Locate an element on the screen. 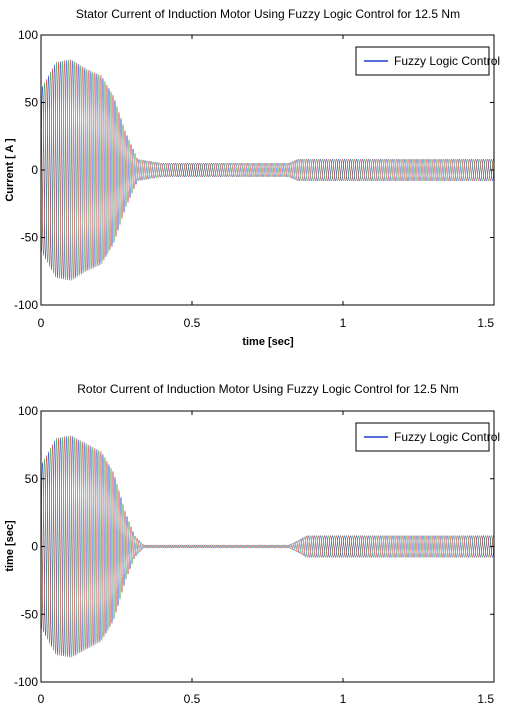  y-axis-label: time [sec] is located at coordinates (10, 546).